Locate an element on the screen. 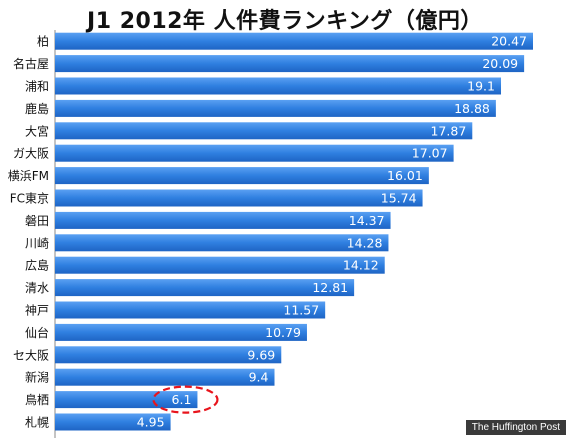 The width and height of the screenshot is (570, 438). category-label: FC東京 is located at coordinates (29, 199).